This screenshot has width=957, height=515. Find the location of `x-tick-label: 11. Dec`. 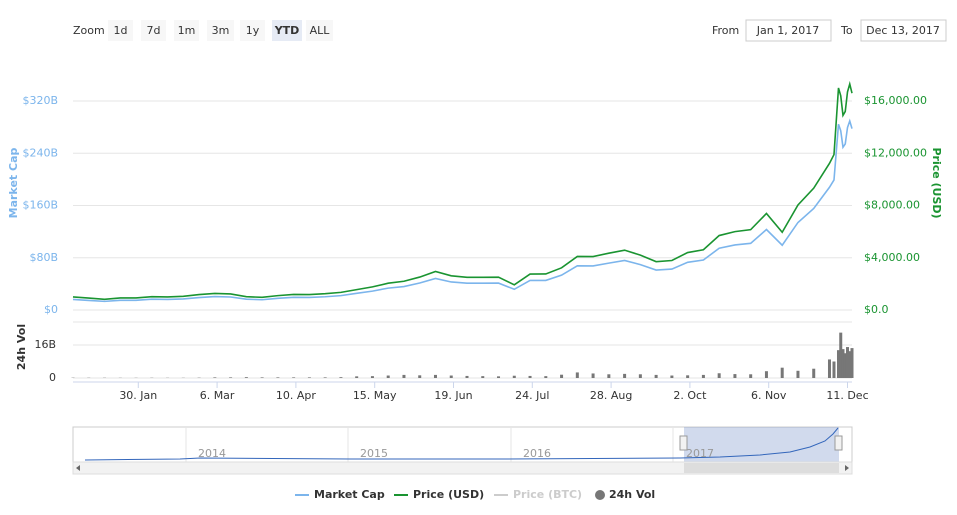

x-tick-label: 11. Dec is located at coordinates (847, 395).